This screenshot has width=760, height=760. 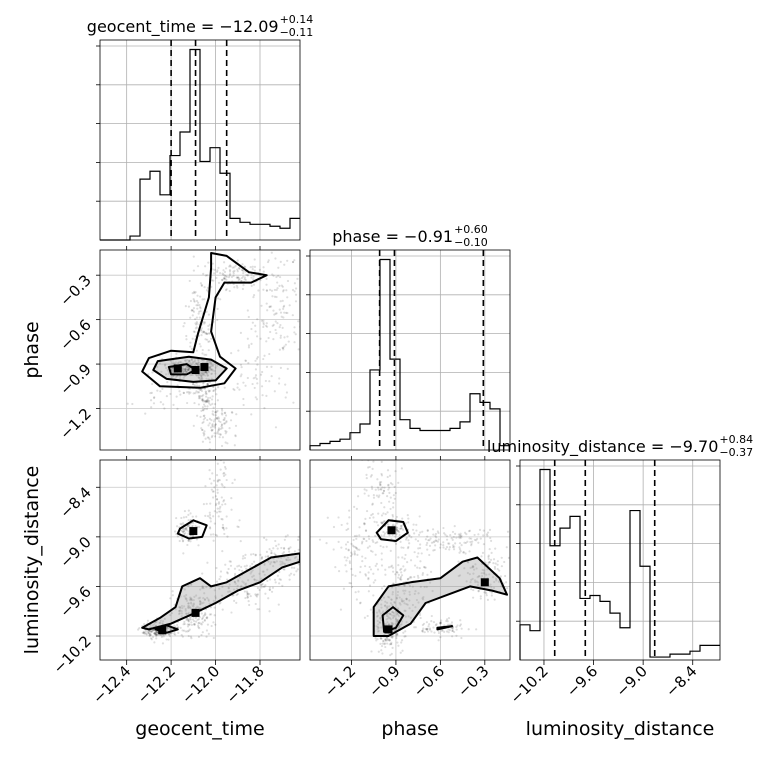 What do you see at coordinates (620, 729) in the screenshot?
I see `x-axis-label-luminosity_distance: luminosity_distance` at bounding box center [620, 729].